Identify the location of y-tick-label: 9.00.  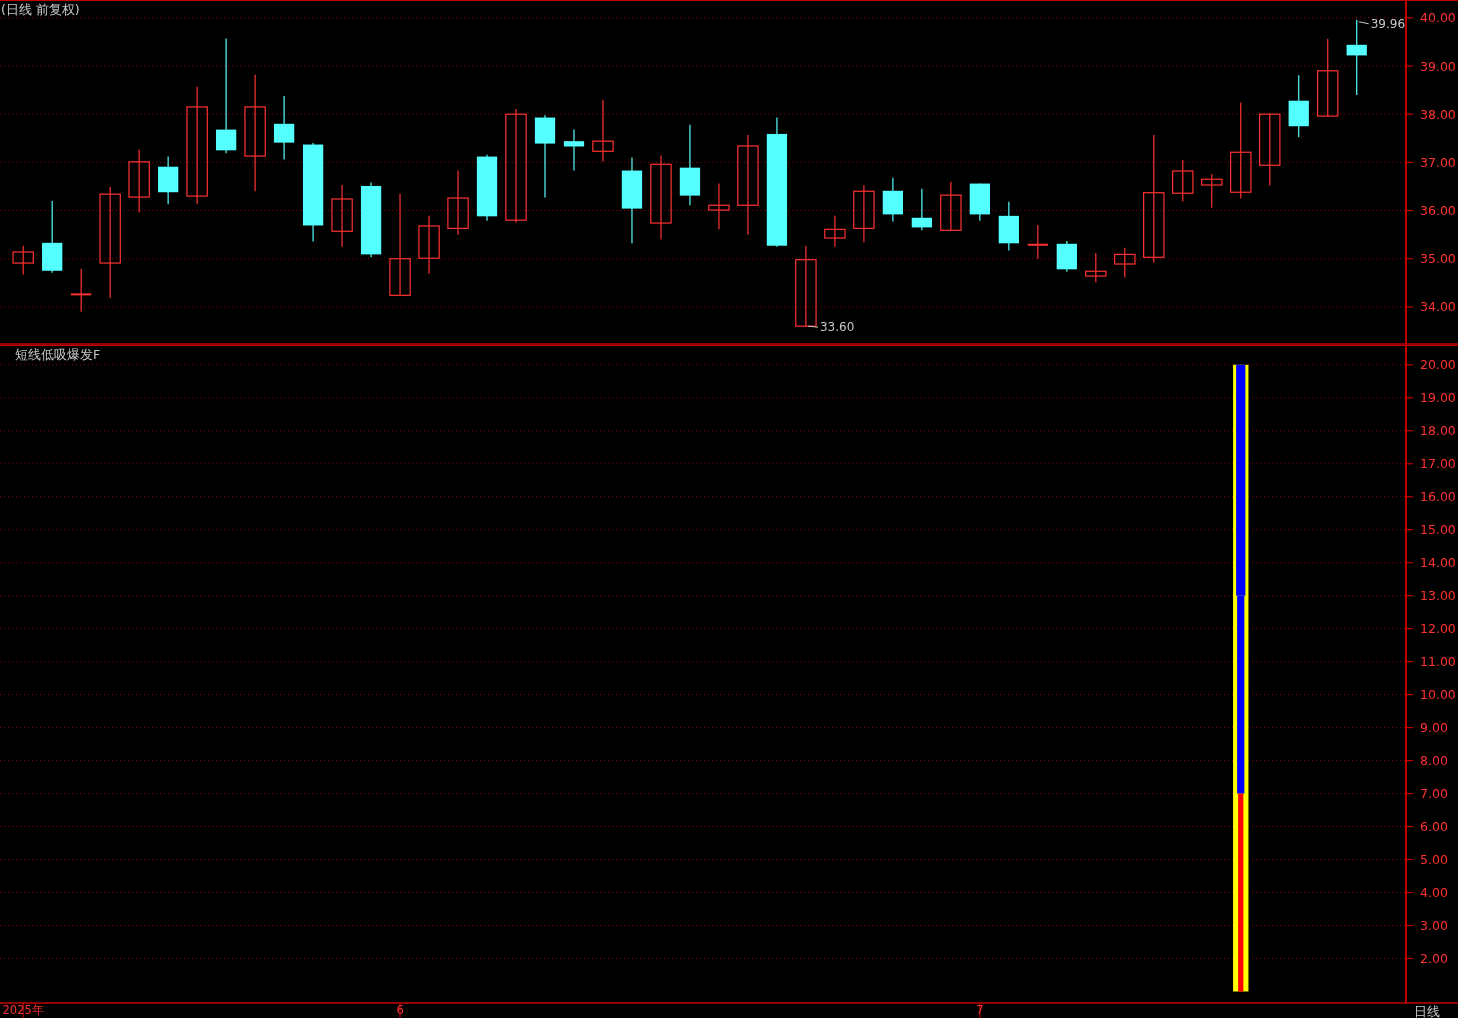
(1434, 728).